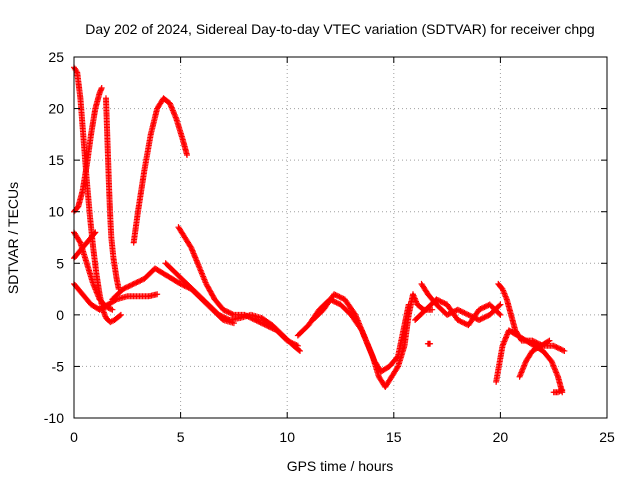 The height and width of the screenshot is (480, 640). Describe the element at coordinates (394, 437) in the screenshot. I see `x-tick-label: 15` at that location.